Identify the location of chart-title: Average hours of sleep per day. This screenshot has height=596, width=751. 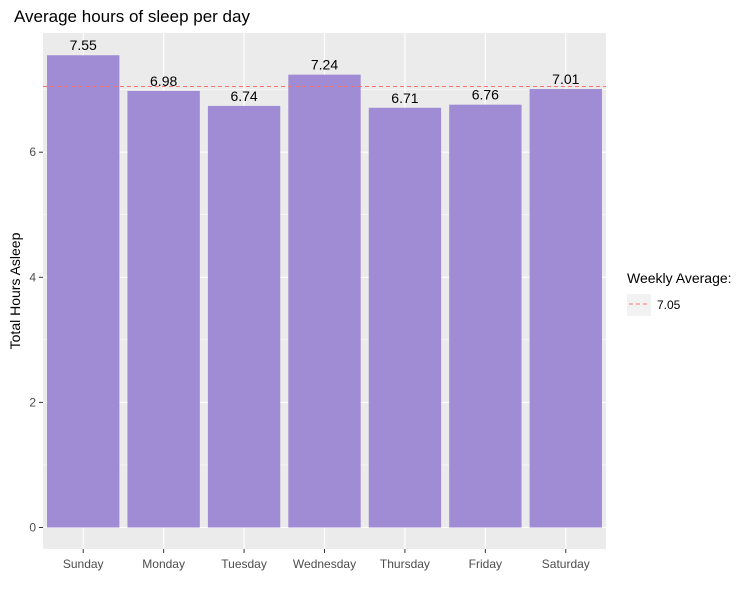
(132, 16).